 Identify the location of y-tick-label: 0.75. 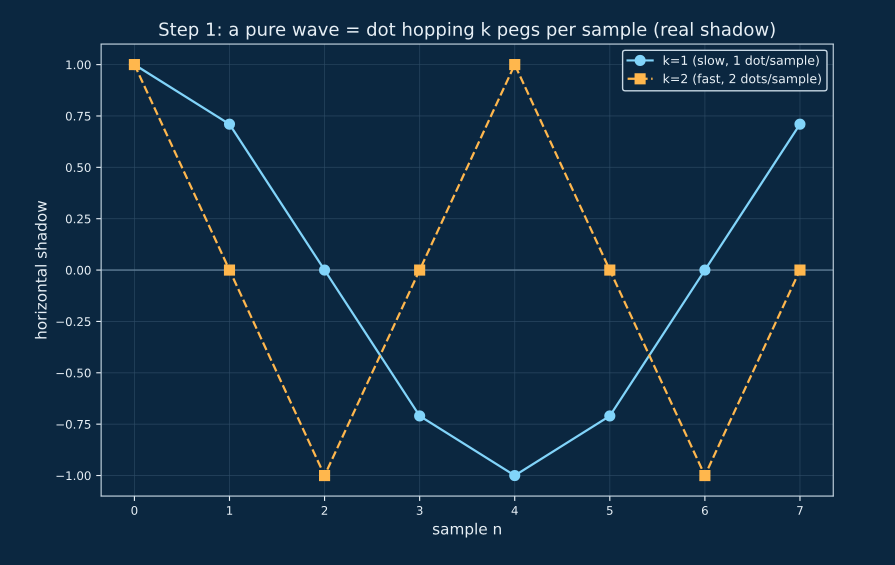
(78, 116).